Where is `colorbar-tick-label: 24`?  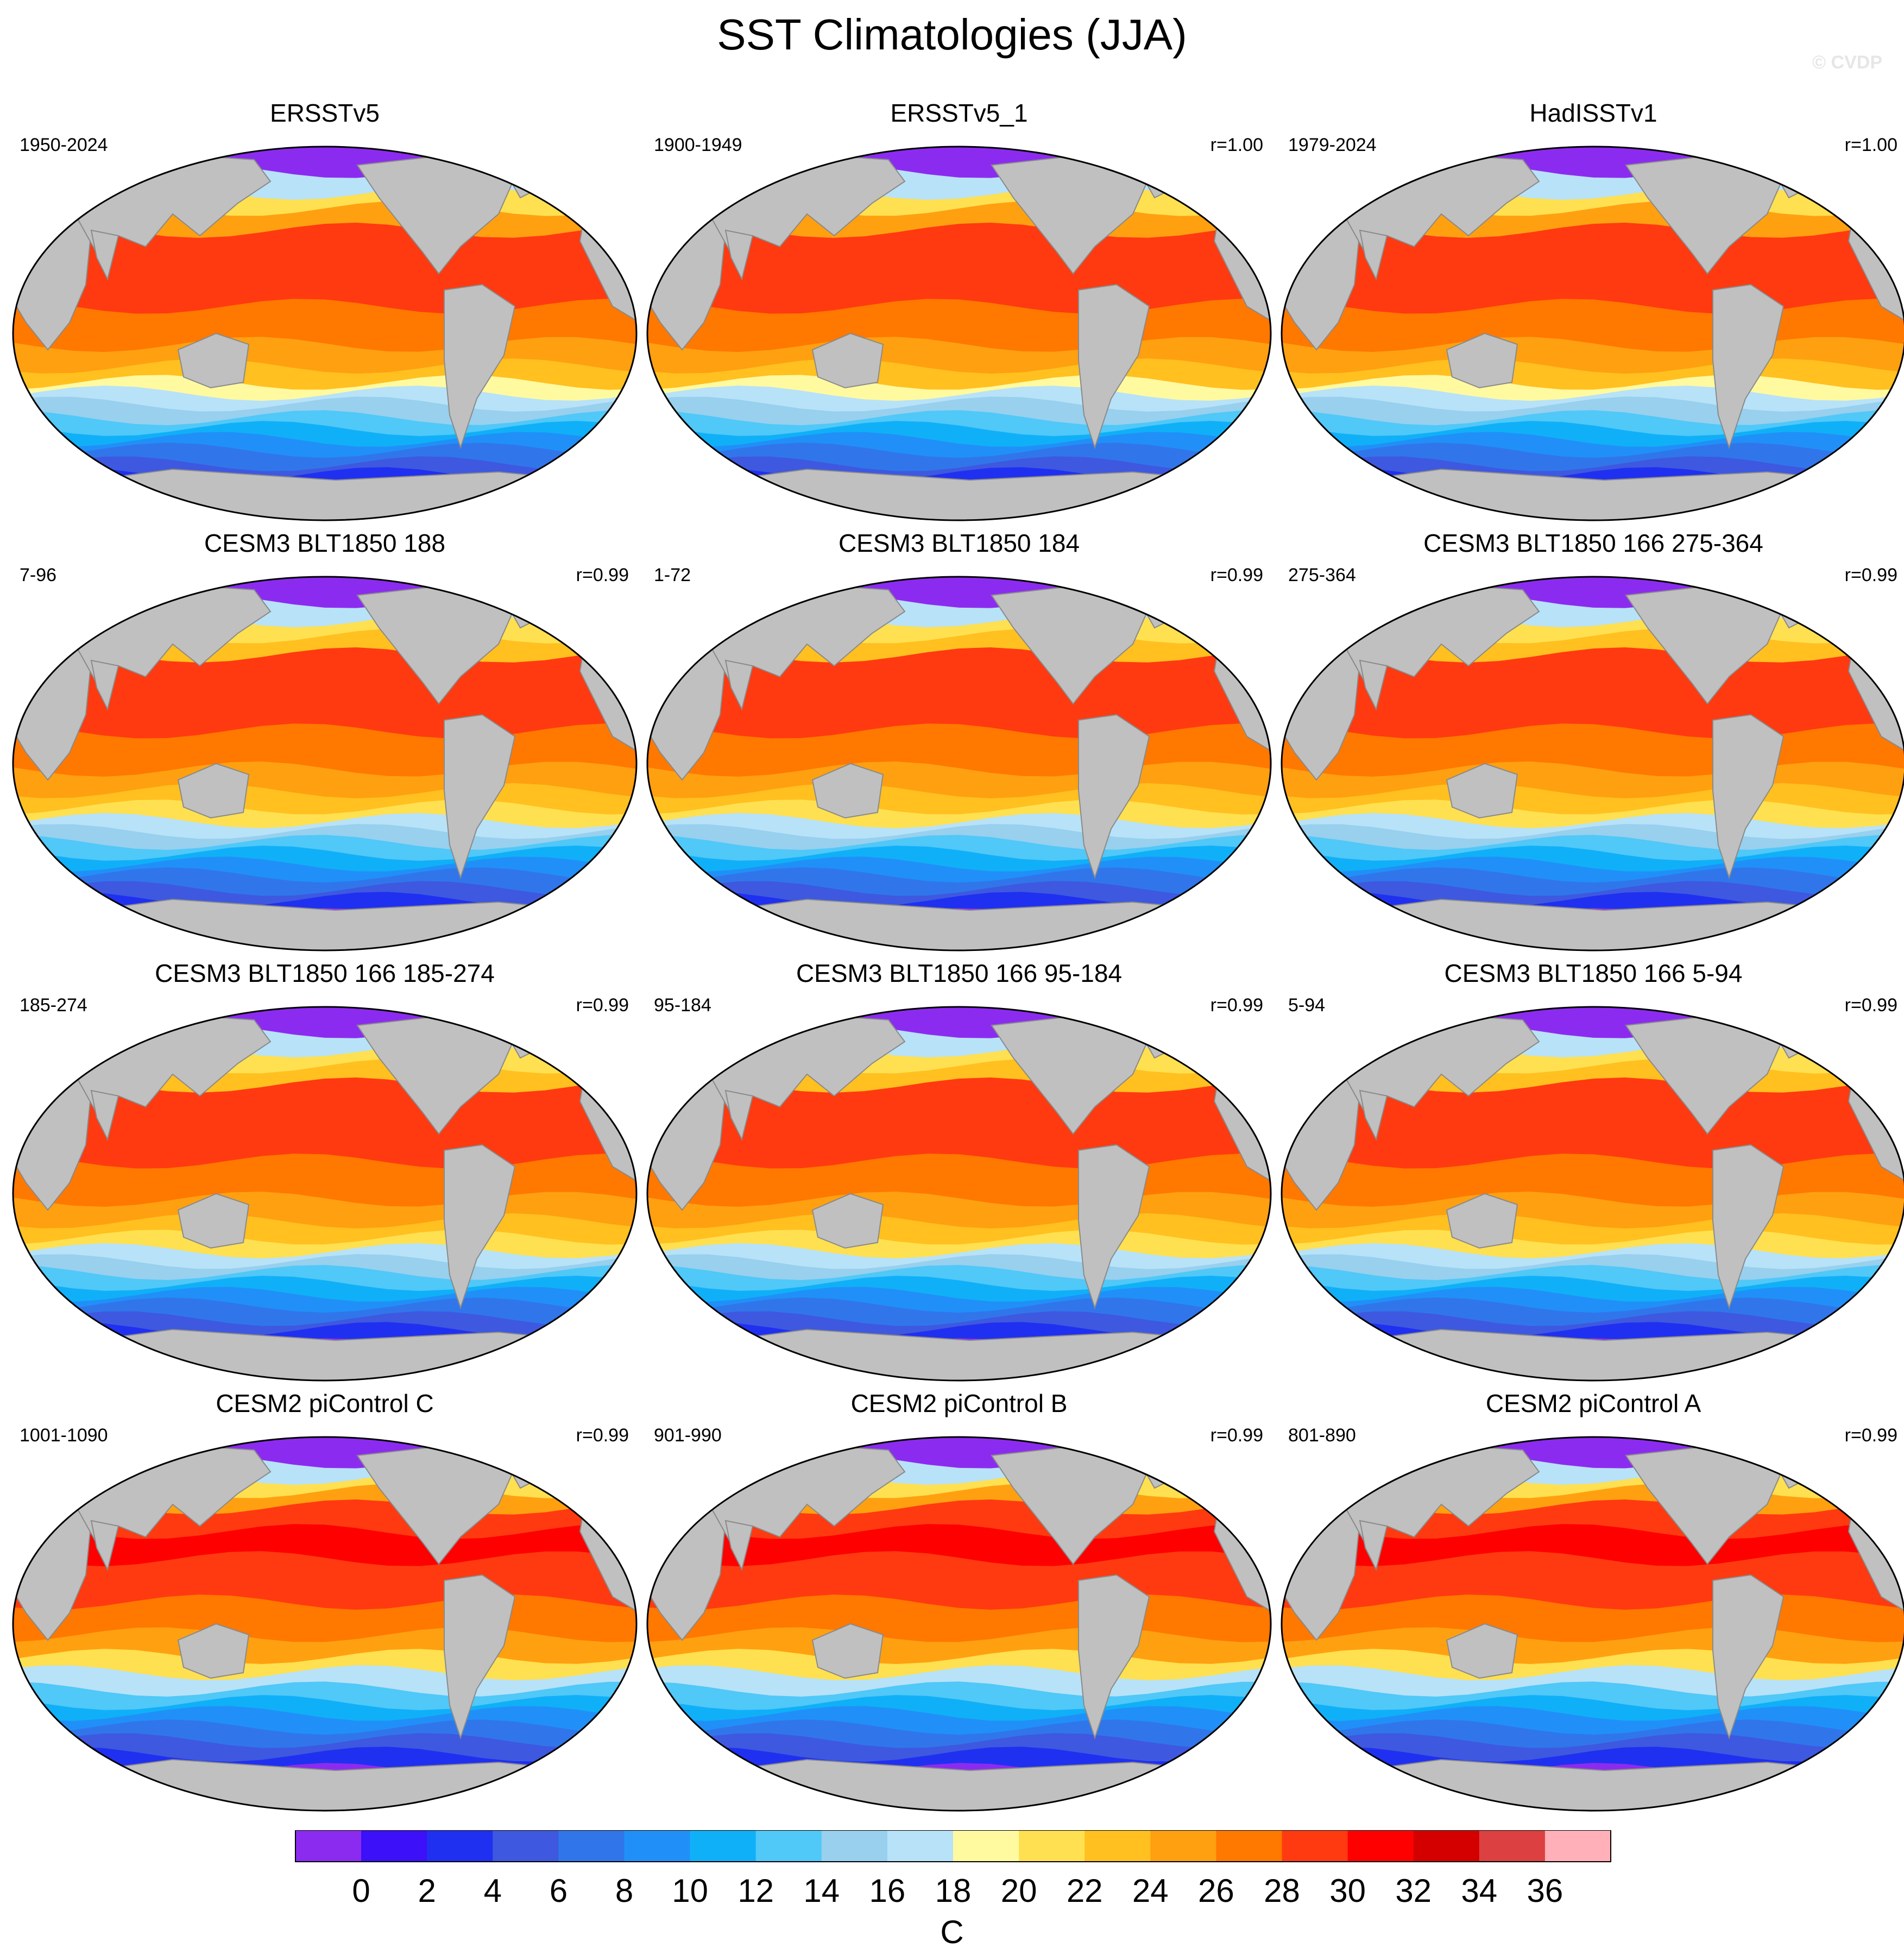
colorbar-tick-label: 24 is located at coordinates (1150, 1891).